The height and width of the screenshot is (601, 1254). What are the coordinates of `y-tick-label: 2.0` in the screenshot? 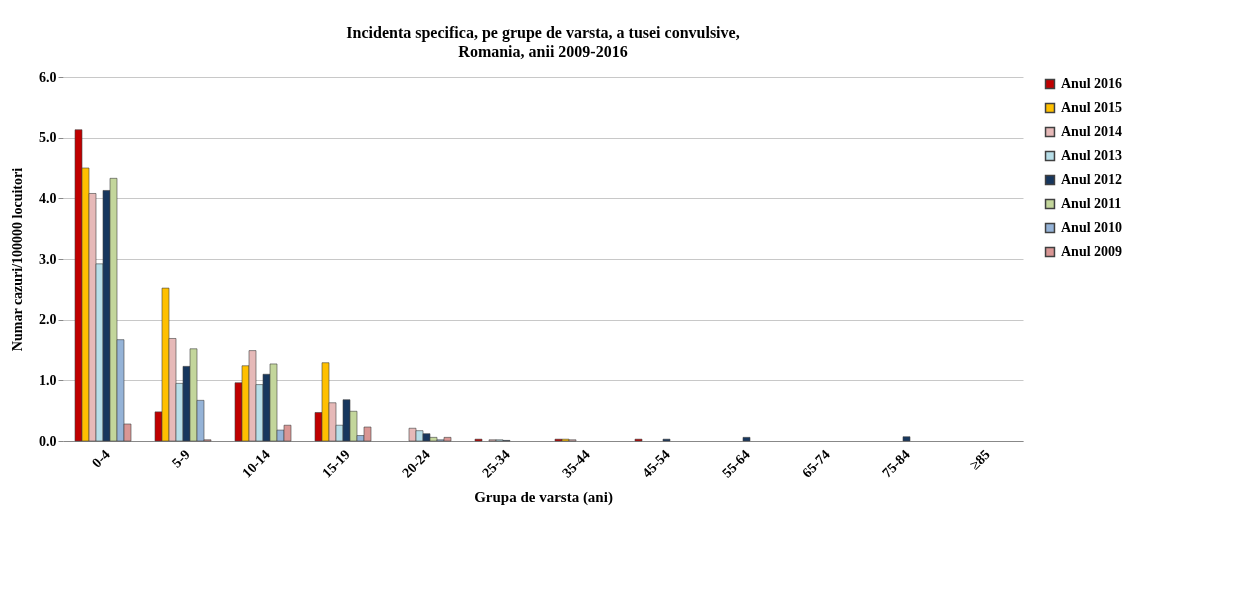 It's located at (48, 320).